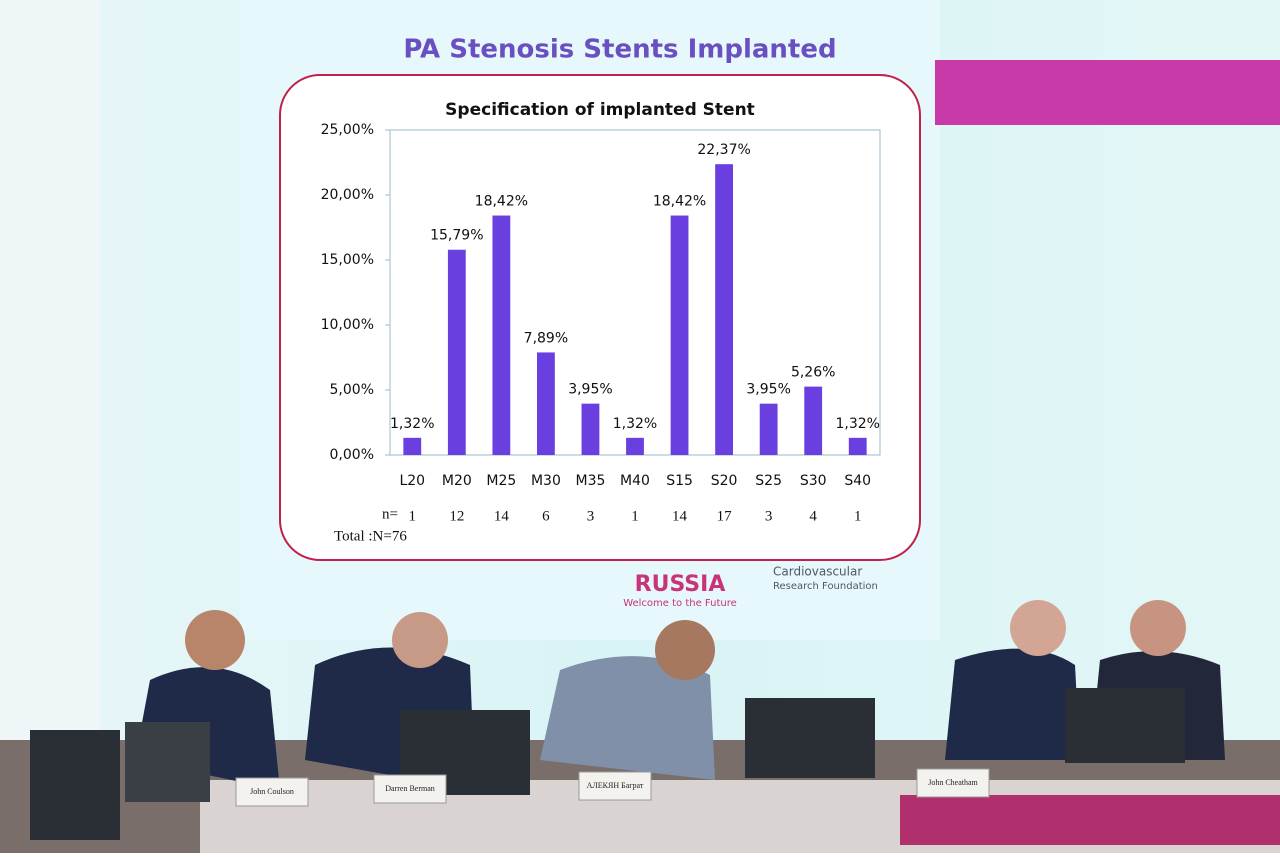  What do you see at coordinates (546, 516) in the screenshot?
I see `count-label: 6` at bounding box center [546, 516].